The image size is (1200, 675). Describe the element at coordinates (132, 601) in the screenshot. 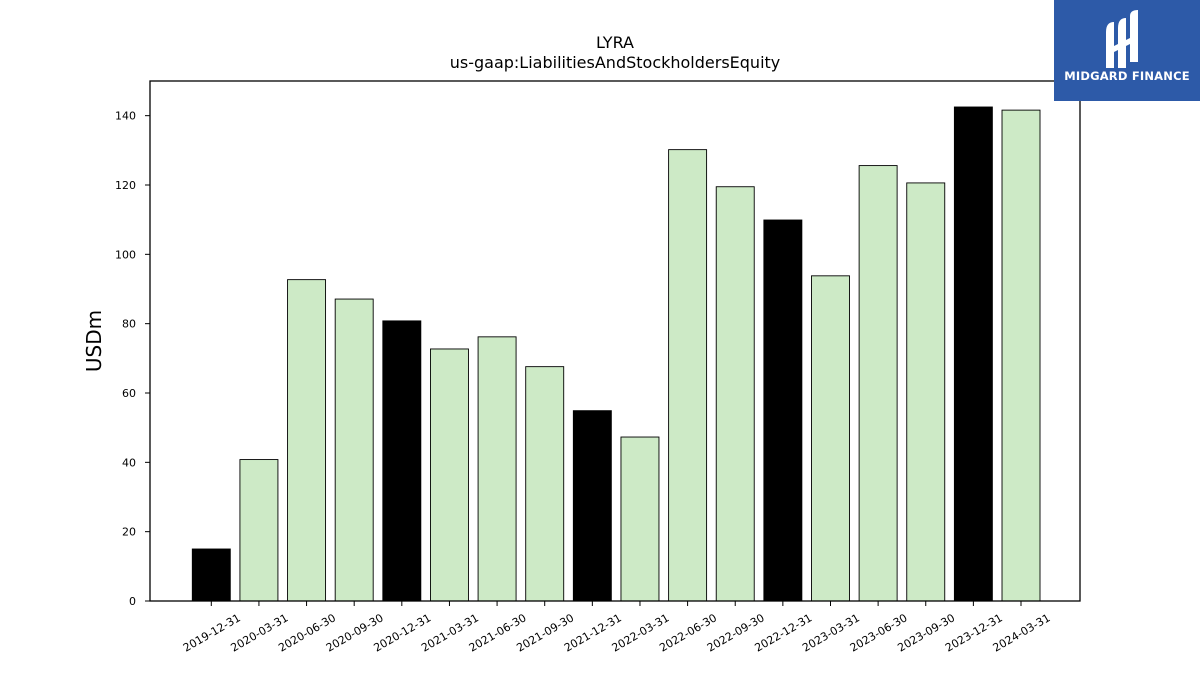

I see `y-tick-label: 0` at that location.